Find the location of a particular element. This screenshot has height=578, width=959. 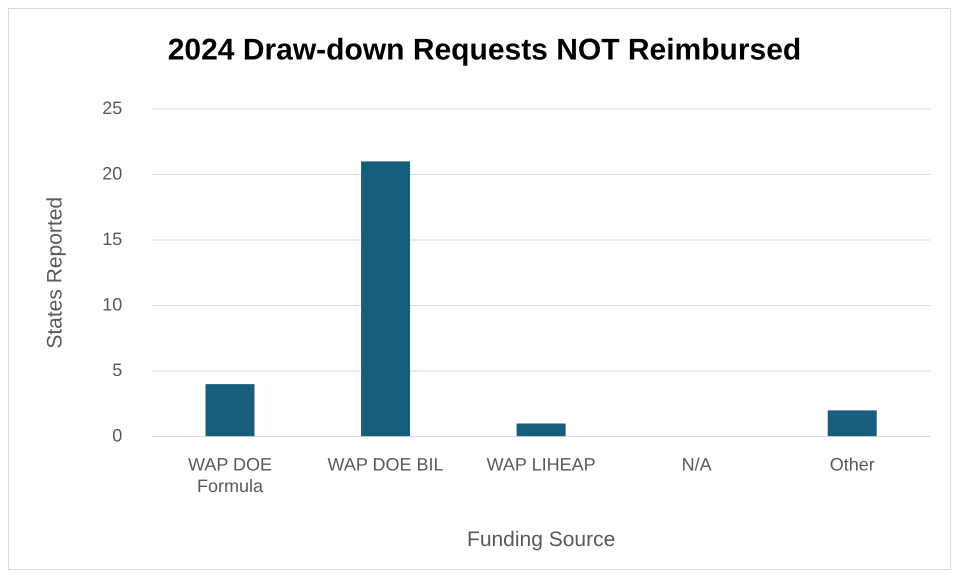

x-tick-label: Other is located at coordinates (852, 464).